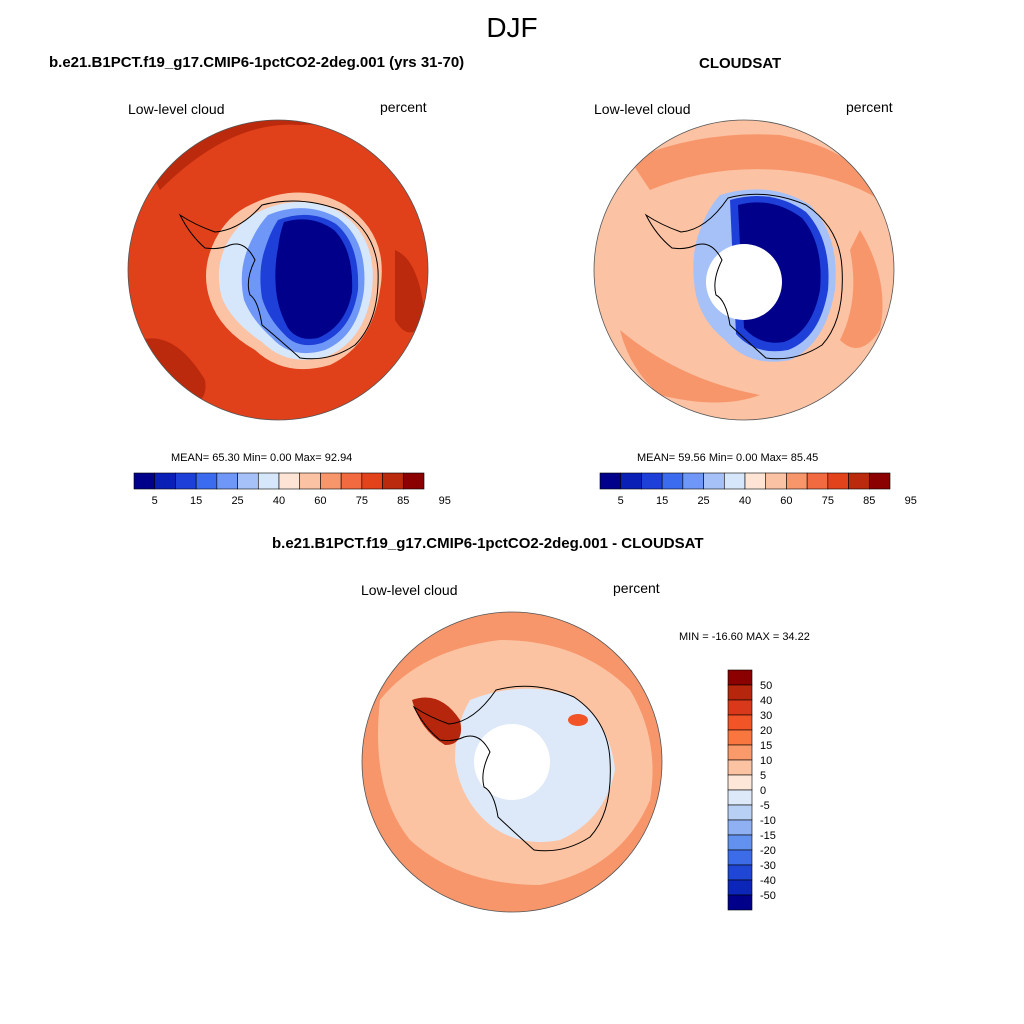 This screenshot has width=1024, height=1024. Describe the element at coordinates (403, 501) in the screenshot. I see `panel1-colorbar-tick-label: 85` at that location.